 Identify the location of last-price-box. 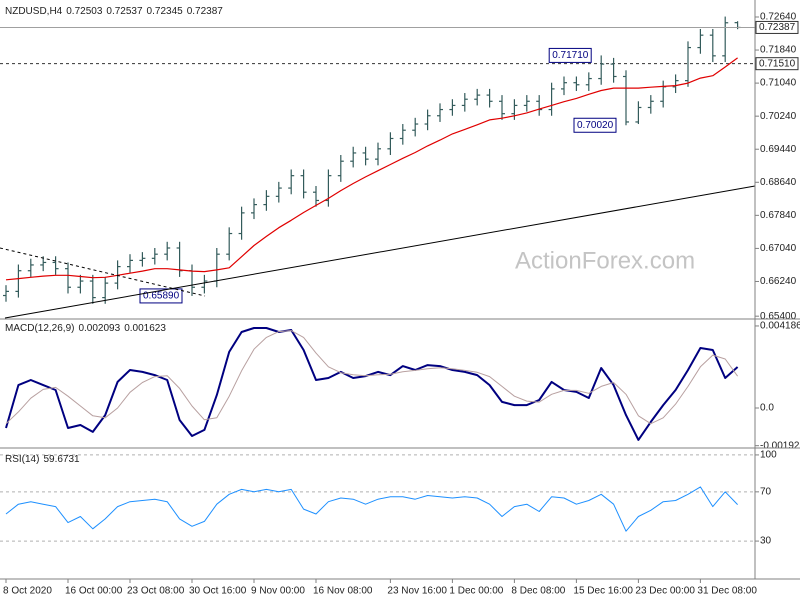
(777, 27).